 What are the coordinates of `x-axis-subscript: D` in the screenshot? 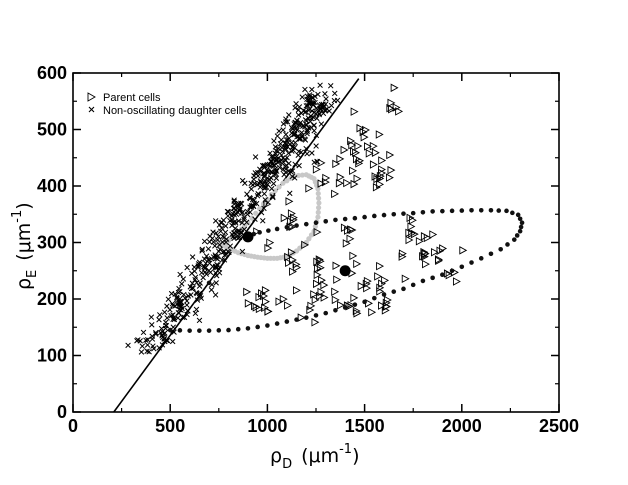 It's located at (287, 464).